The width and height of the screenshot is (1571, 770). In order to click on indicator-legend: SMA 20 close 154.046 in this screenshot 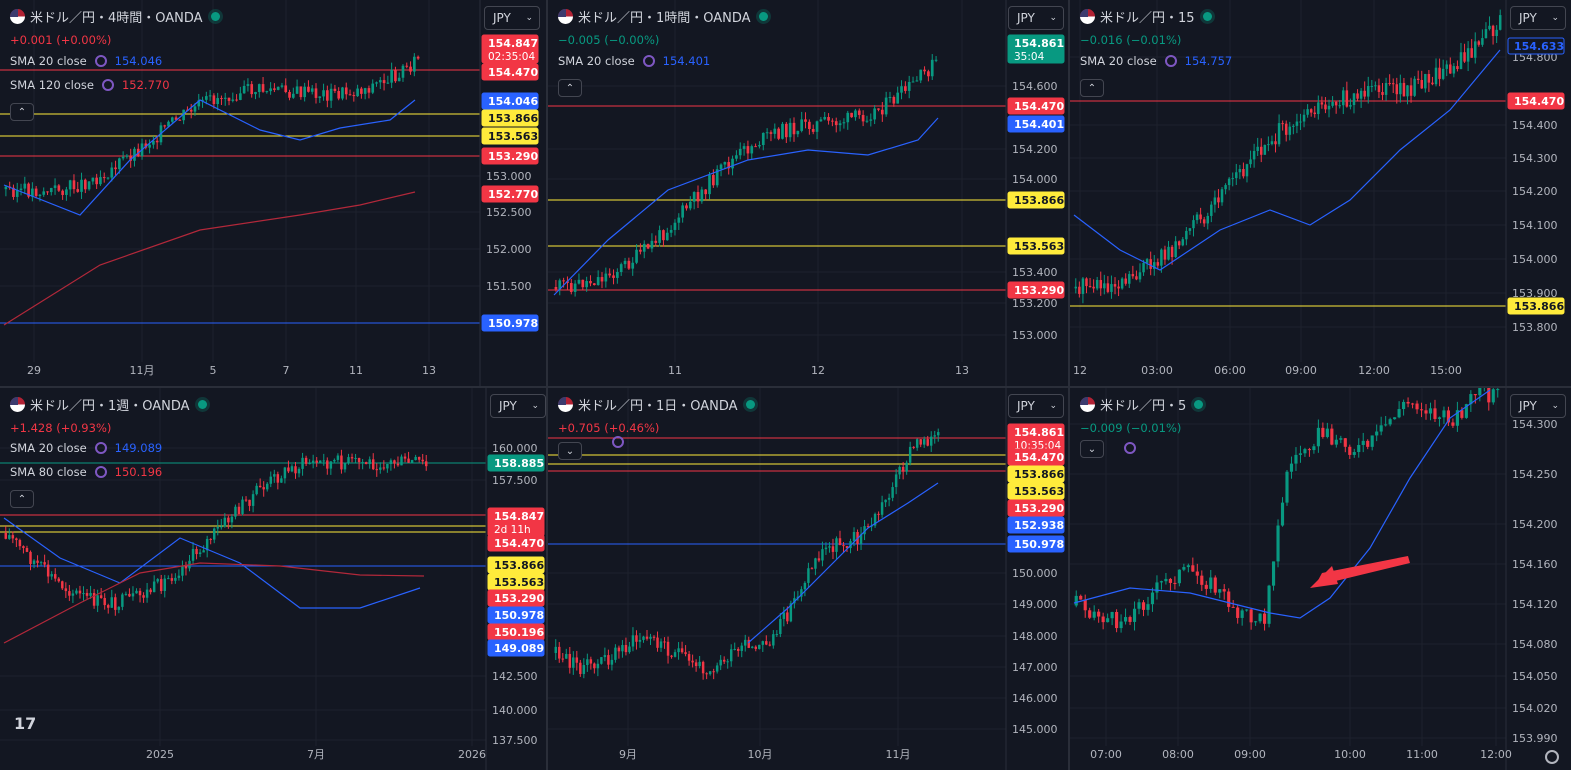, I will do `click(86, 61)`.